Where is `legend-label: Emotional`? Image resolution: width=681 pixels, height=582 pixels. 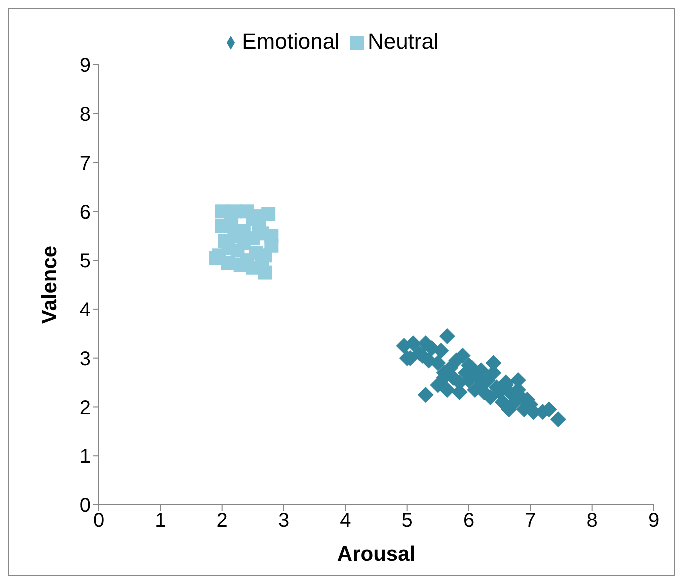 legend-label: Emotional is located at coordinates (291, 41).